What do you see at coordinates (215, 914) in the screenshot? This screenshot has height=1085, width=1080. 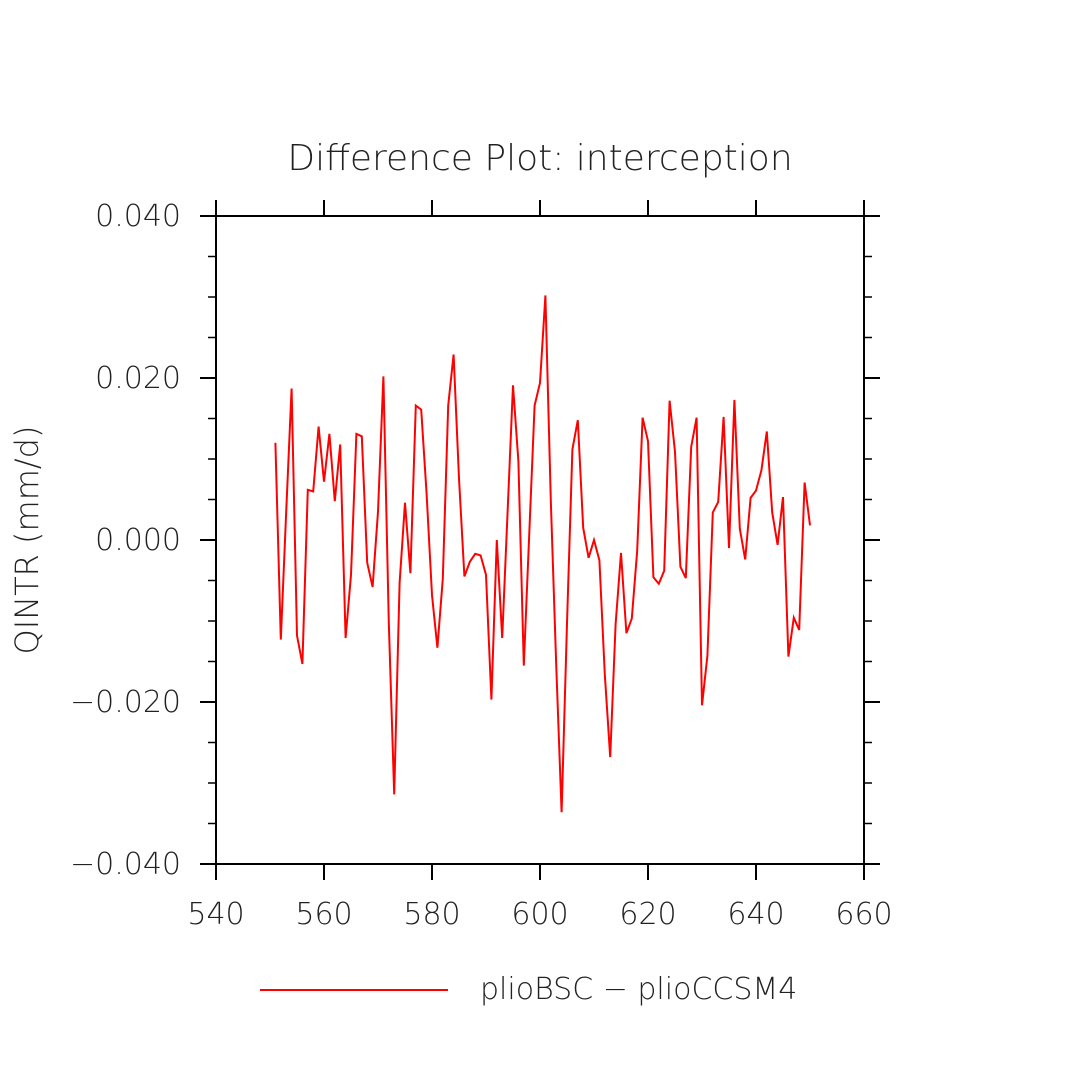 I see `x-tick-label: 540` at bounding box center [215, 914].